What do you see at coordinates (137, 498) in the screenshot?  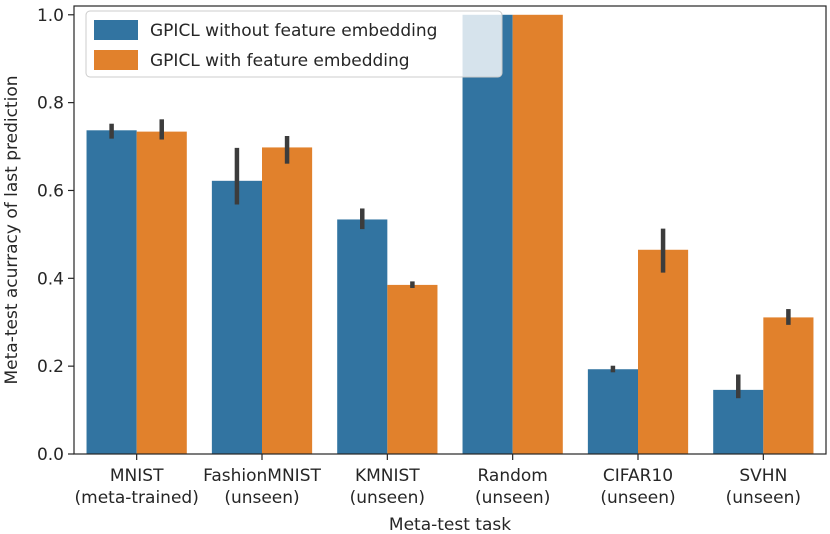 I see `x-tick-label-0-1: (meta-trained)` at bounding box center [137, 498].